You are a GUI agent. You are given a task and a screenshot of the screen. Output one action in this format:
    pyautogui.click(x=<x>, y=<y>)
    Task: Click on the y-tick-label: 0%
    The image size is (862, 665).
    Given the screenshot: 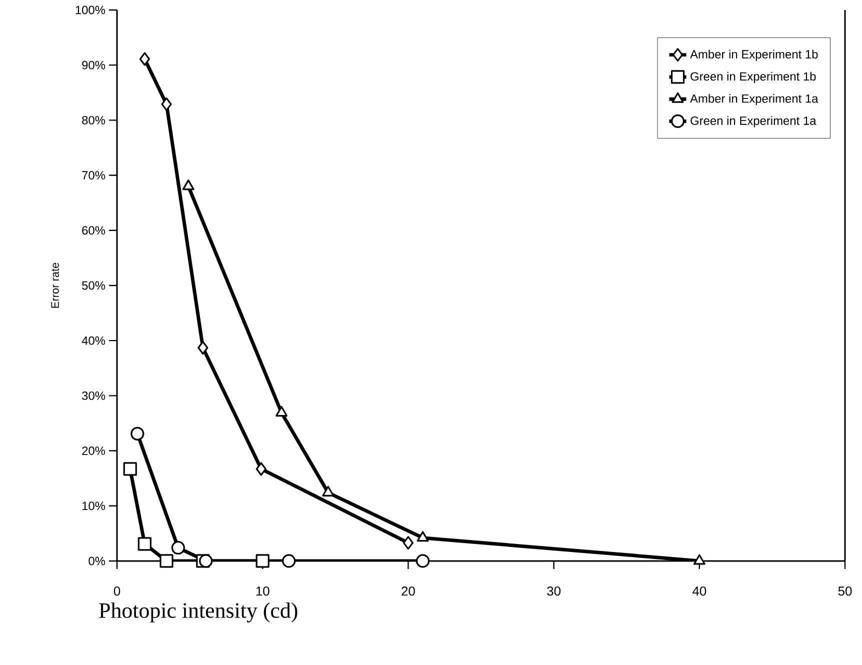 What is the action you would take?
    pyautogui.click(x=97, y=561)
    